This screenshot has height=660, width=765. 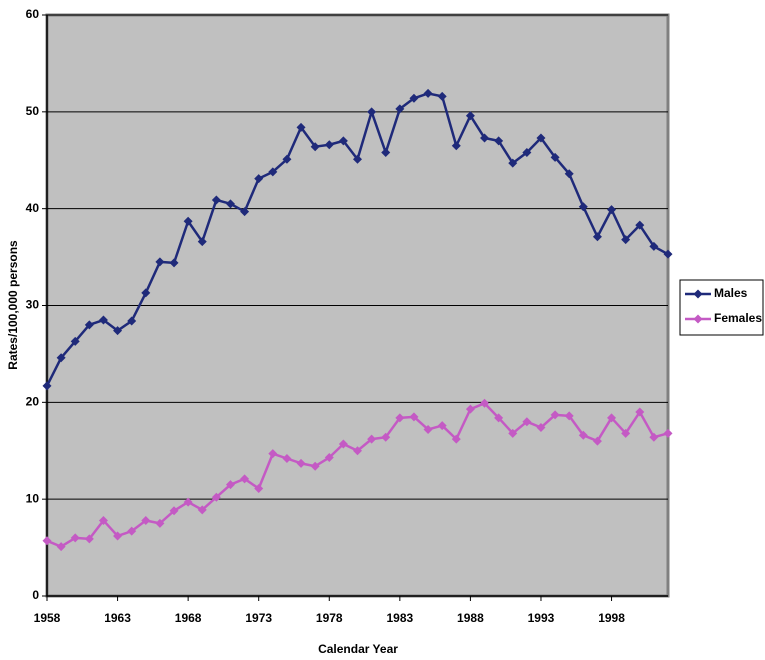 What do you see at coordinates (541, 618) in the screenshot?
I see `x-tick-label: 1993` at bounding box center [541, 618].